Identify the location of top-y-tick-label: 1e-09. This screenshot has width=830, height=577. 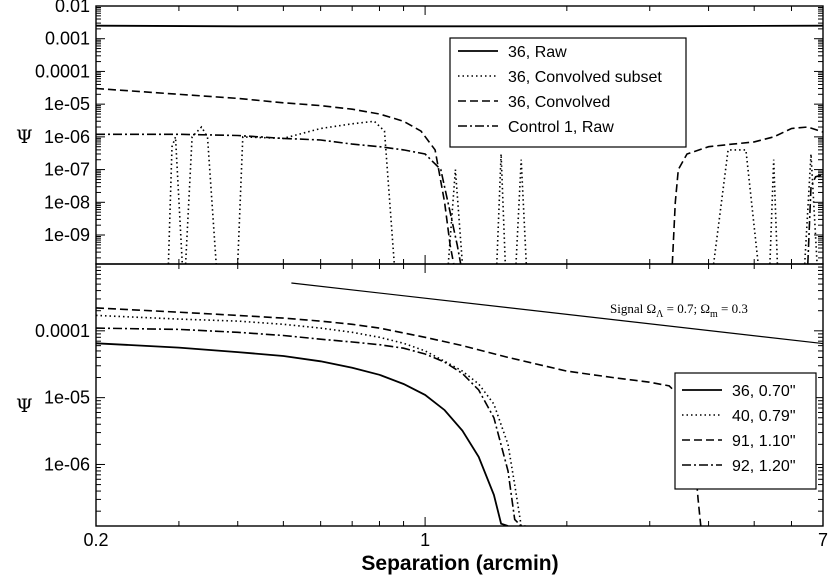
(67, 235).